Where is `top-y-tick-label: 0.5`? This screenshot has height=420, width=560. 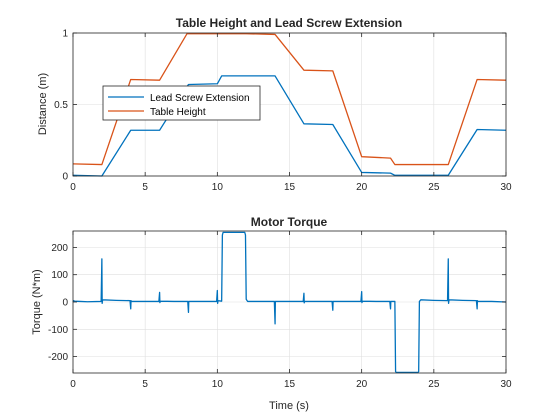 top-y-tick-label: 0.5 is located at coordinates (61, 105).